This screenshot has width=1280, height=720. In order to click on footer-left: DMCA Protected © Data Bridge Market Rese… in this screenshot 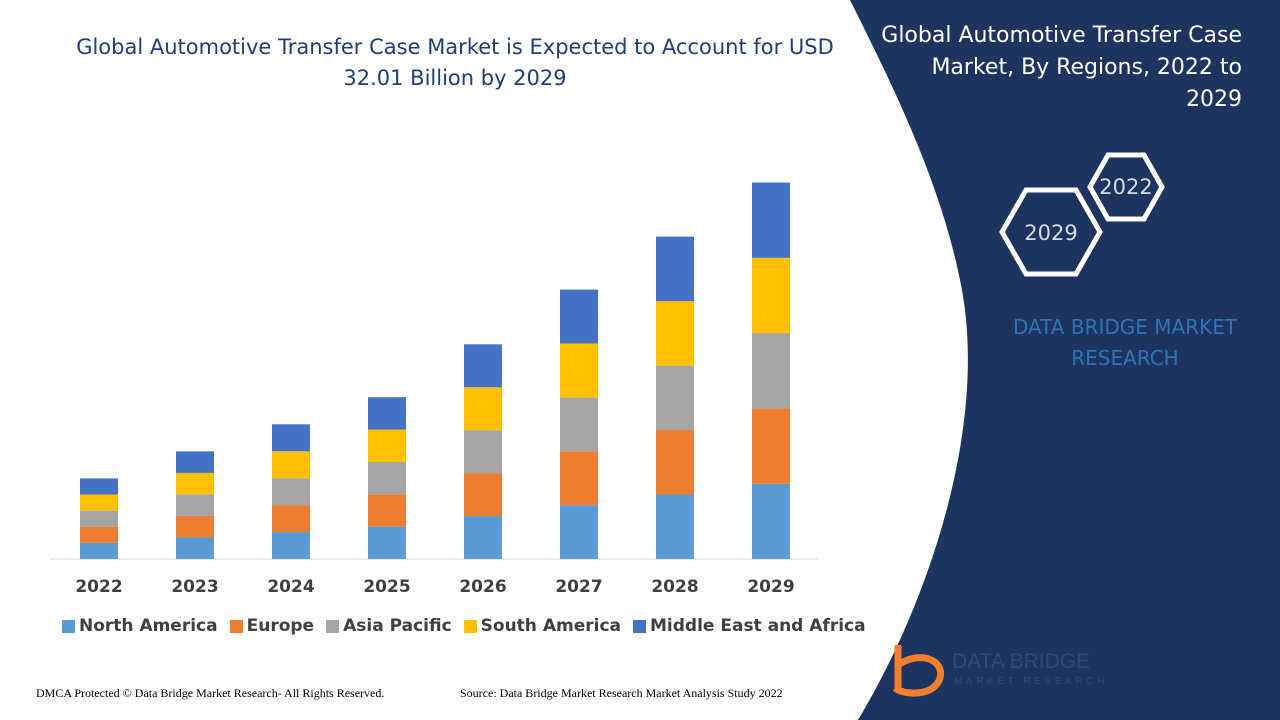, I will do `click(210, 693)`.